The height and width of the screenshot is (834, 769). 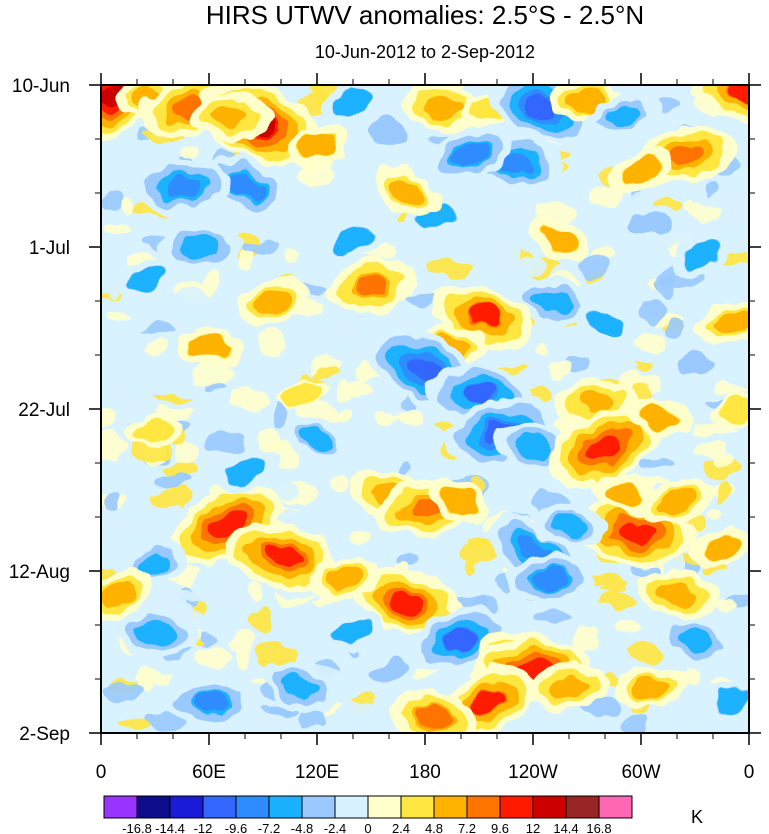 What do you see at coordinates (401, 827) in the screenshot?
I see `colorbar-label: 2.4` at bounding box center [401, 827].